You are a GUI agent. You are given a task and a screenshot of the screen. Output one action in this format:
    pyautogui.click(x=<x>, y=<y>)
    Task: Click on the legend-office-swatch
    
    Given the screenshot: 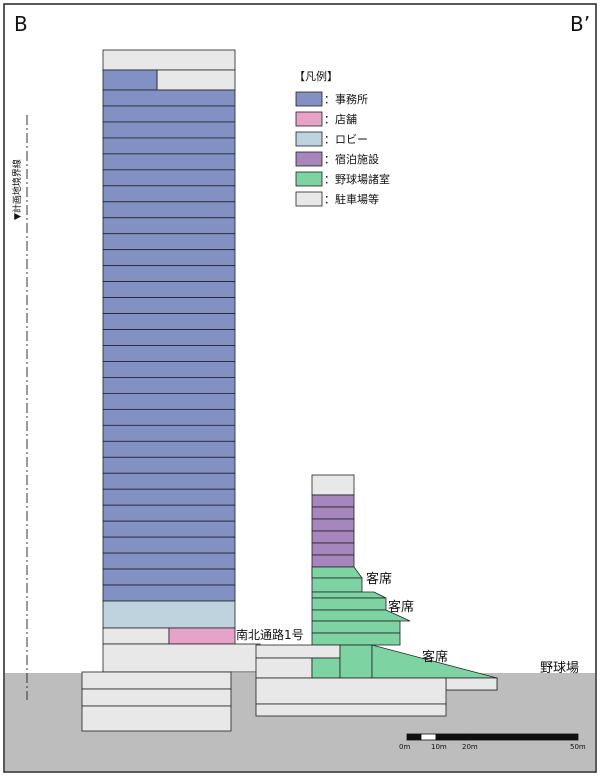 What is the action you would take?
    pyautogui.click(x=309, y=99)
    